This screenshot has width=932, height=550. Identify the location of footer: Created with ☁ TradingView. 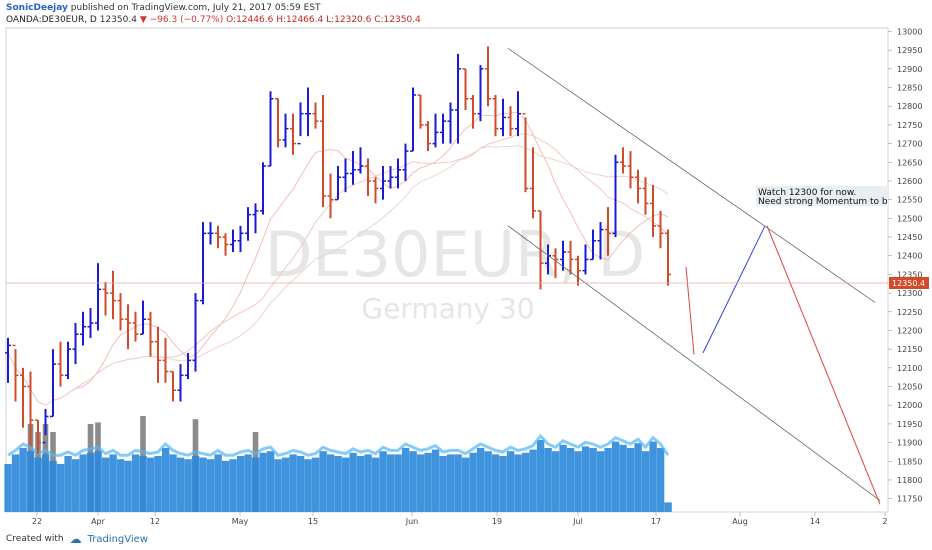
(77, 539).